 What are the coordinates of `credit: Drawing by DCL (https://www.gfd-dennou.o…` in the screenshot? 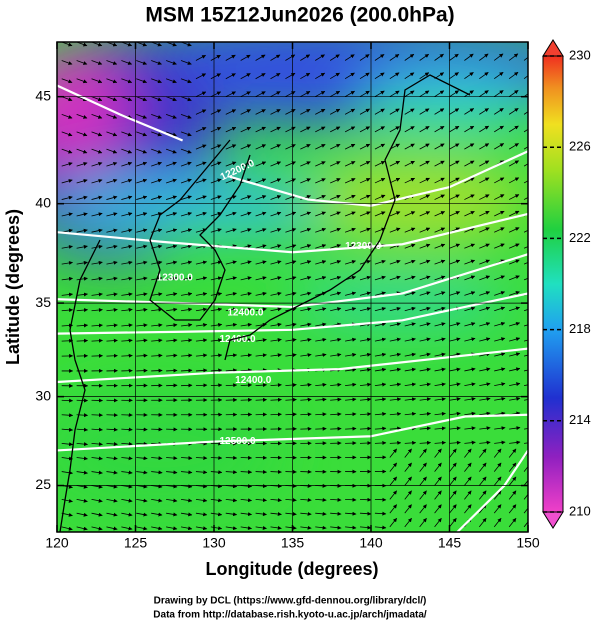 It's located at (290, 601).